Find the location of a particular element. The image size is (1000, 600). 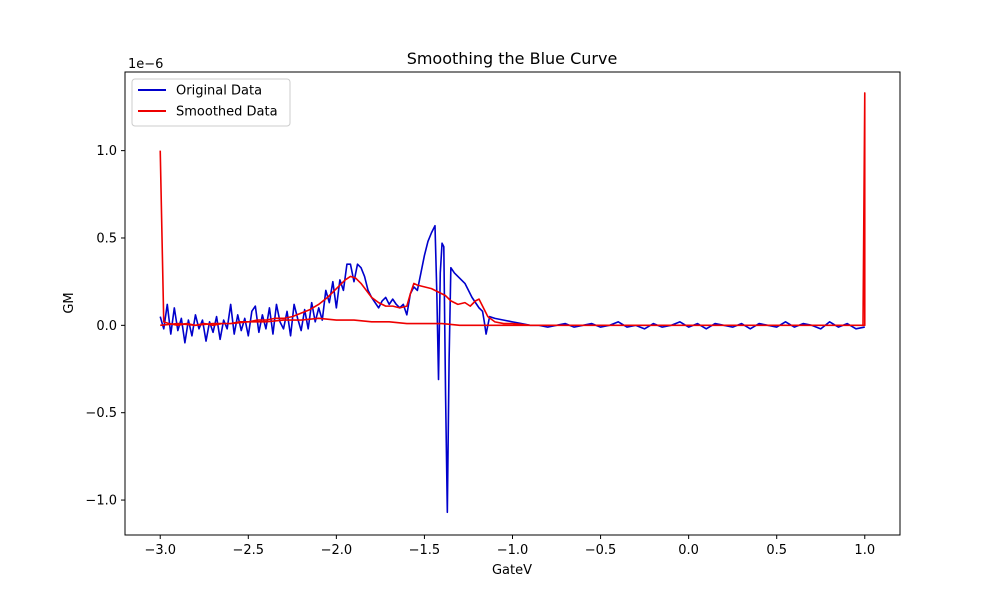

legend: Original Data Smoothed Data is located at coordinates (211, 102).